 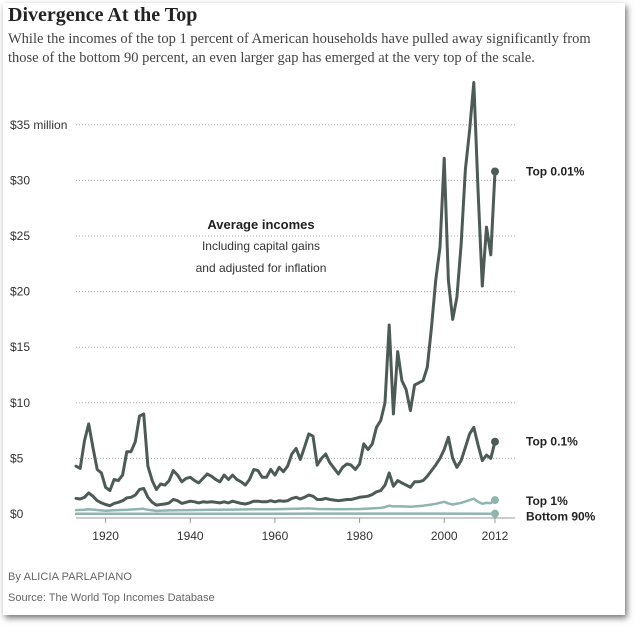 What do you see at coordinates (547, 501) in the screenshot?
I see `series-label: Top 1%` at bounding box center [547, 501].